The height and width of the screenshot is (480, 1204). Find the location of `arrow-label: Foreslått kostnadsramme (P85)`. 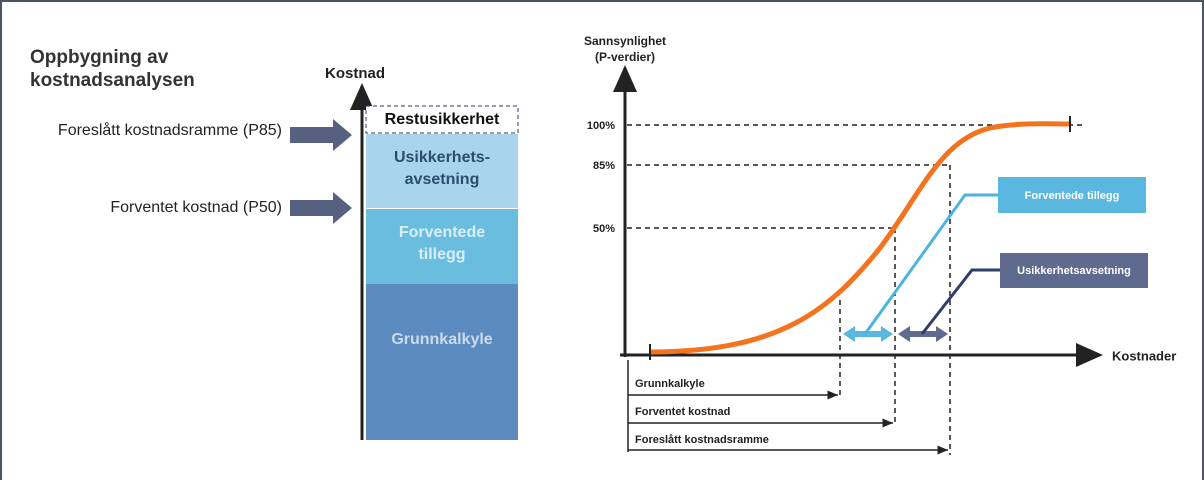

arrow-label: Foreslått kostnadsramme (P85) is located at coordinates (170, 130).